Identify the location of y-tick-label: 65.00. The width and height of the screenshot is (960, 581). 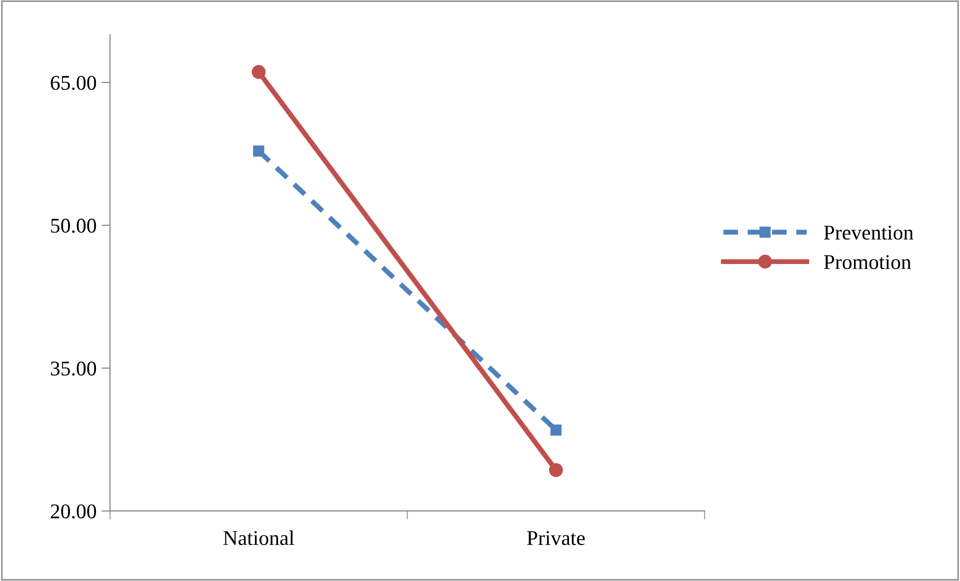
(73, 83).